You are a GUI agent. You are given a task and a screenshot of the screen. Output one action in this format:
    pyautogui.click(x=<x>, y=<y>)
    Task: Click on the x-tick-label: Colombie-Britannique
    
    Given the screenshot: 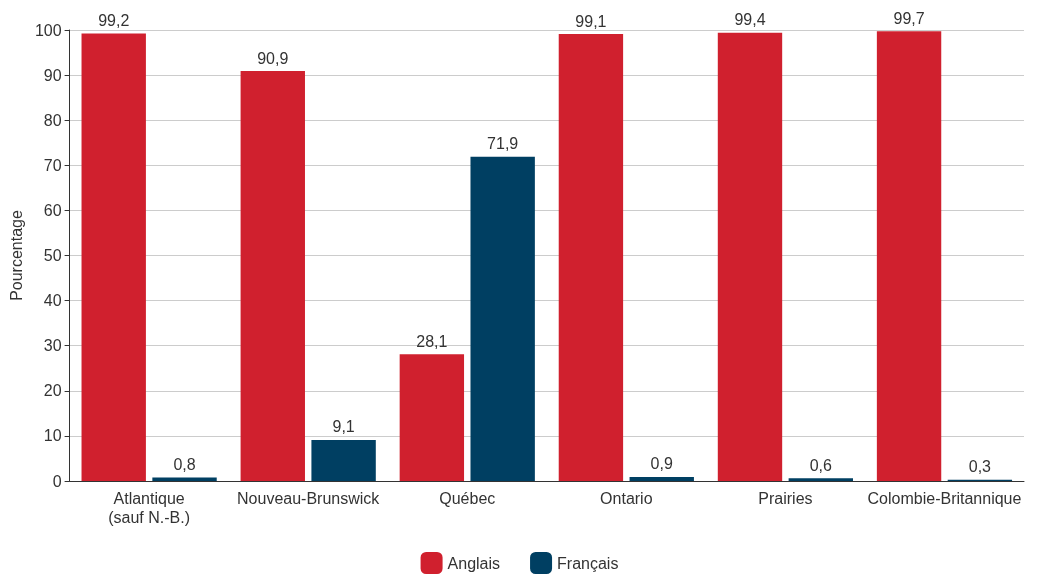 What is the action you would take?
    pyautogui.click(x=944, y=498)
    